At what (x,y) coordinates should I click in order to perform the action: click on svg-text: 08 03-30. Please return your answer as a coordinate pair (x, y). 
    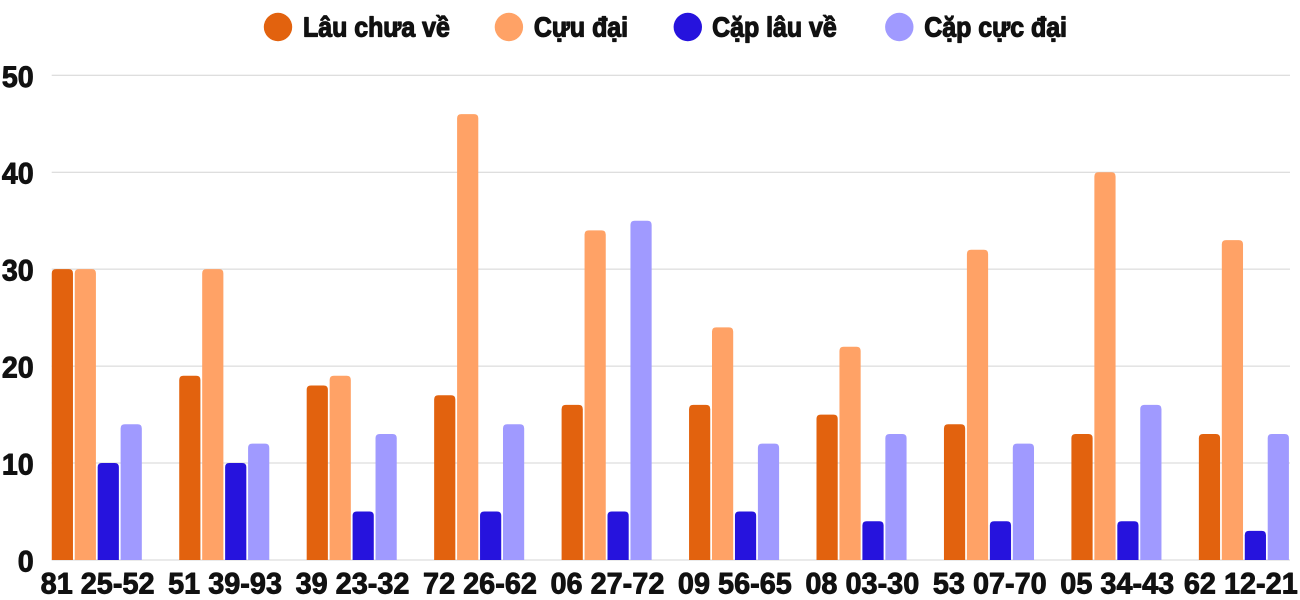
    Looking at the image, I should click on (862, 583).